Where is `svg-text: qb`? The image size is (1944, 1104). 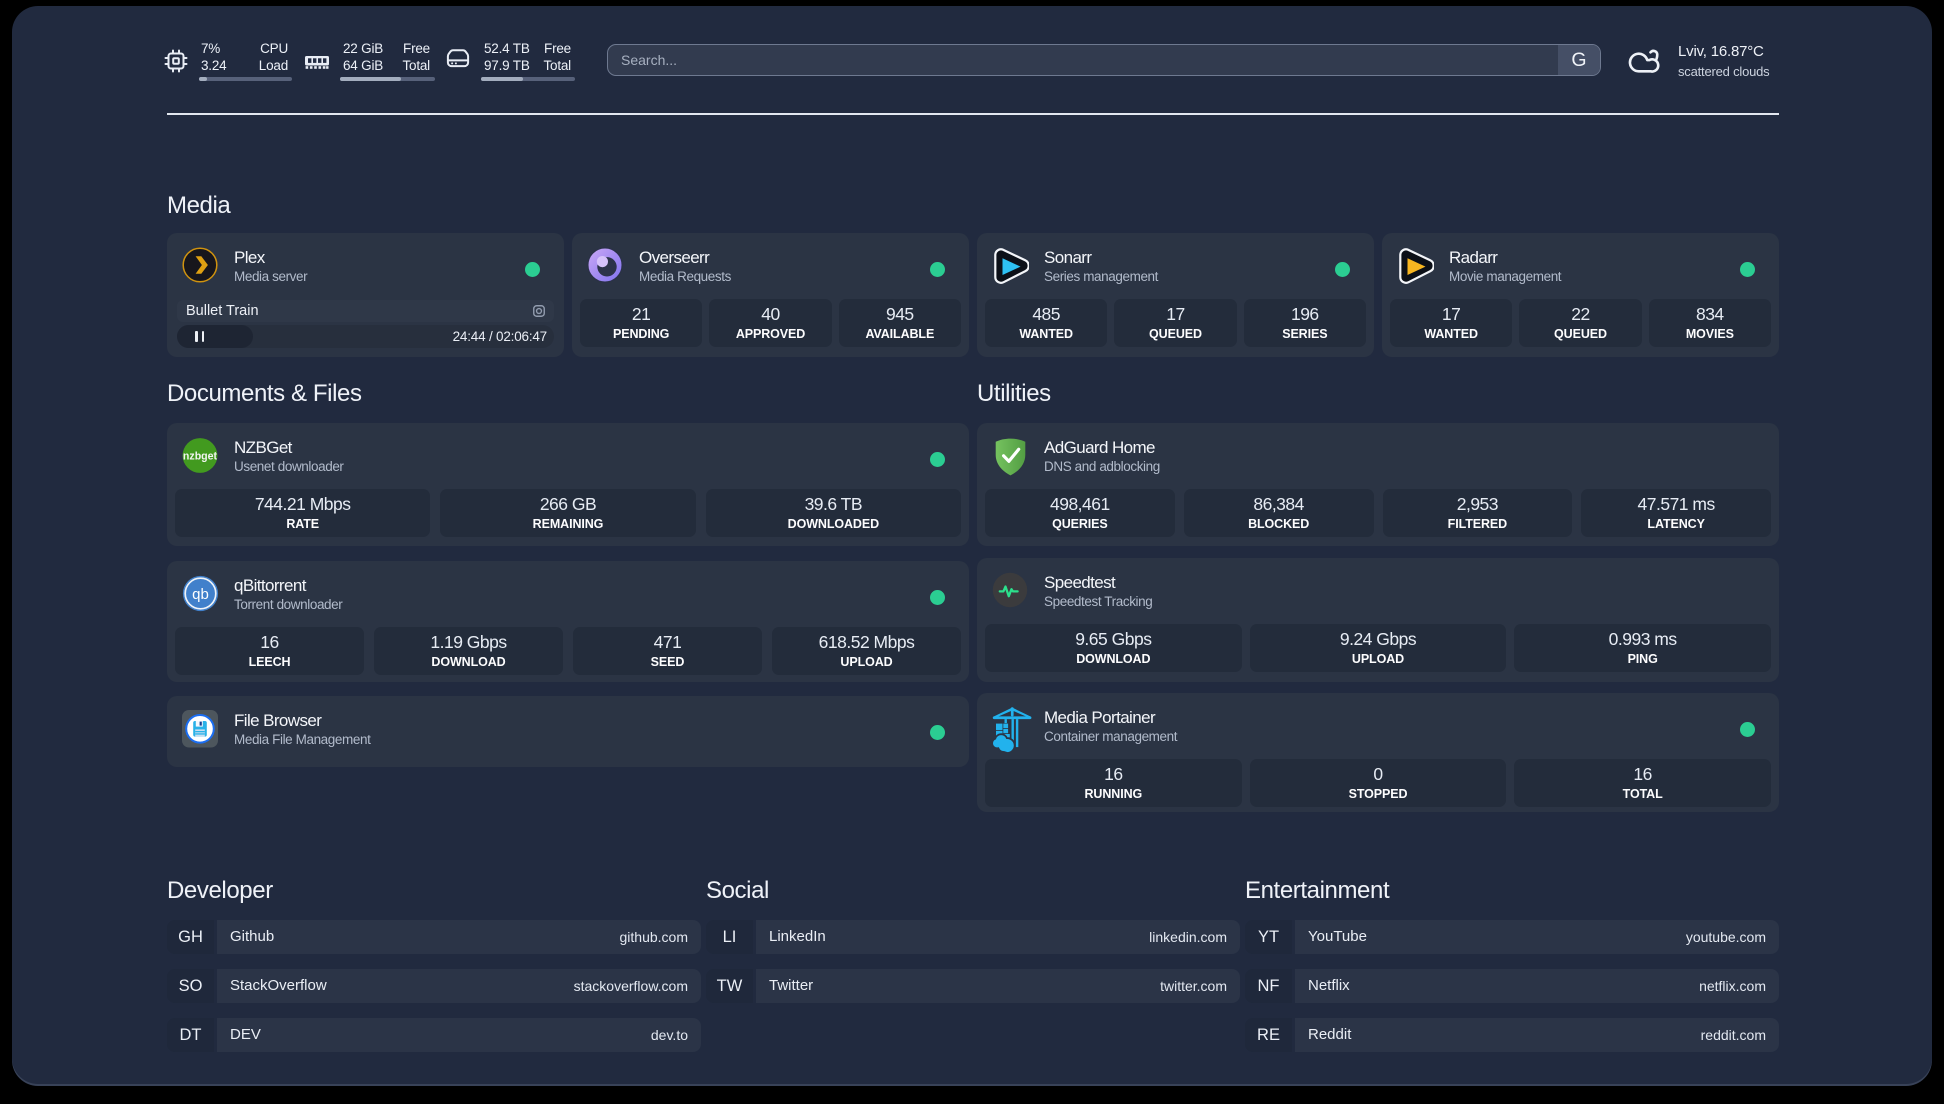 svg-text: qb is located at coordinates (200, 594).